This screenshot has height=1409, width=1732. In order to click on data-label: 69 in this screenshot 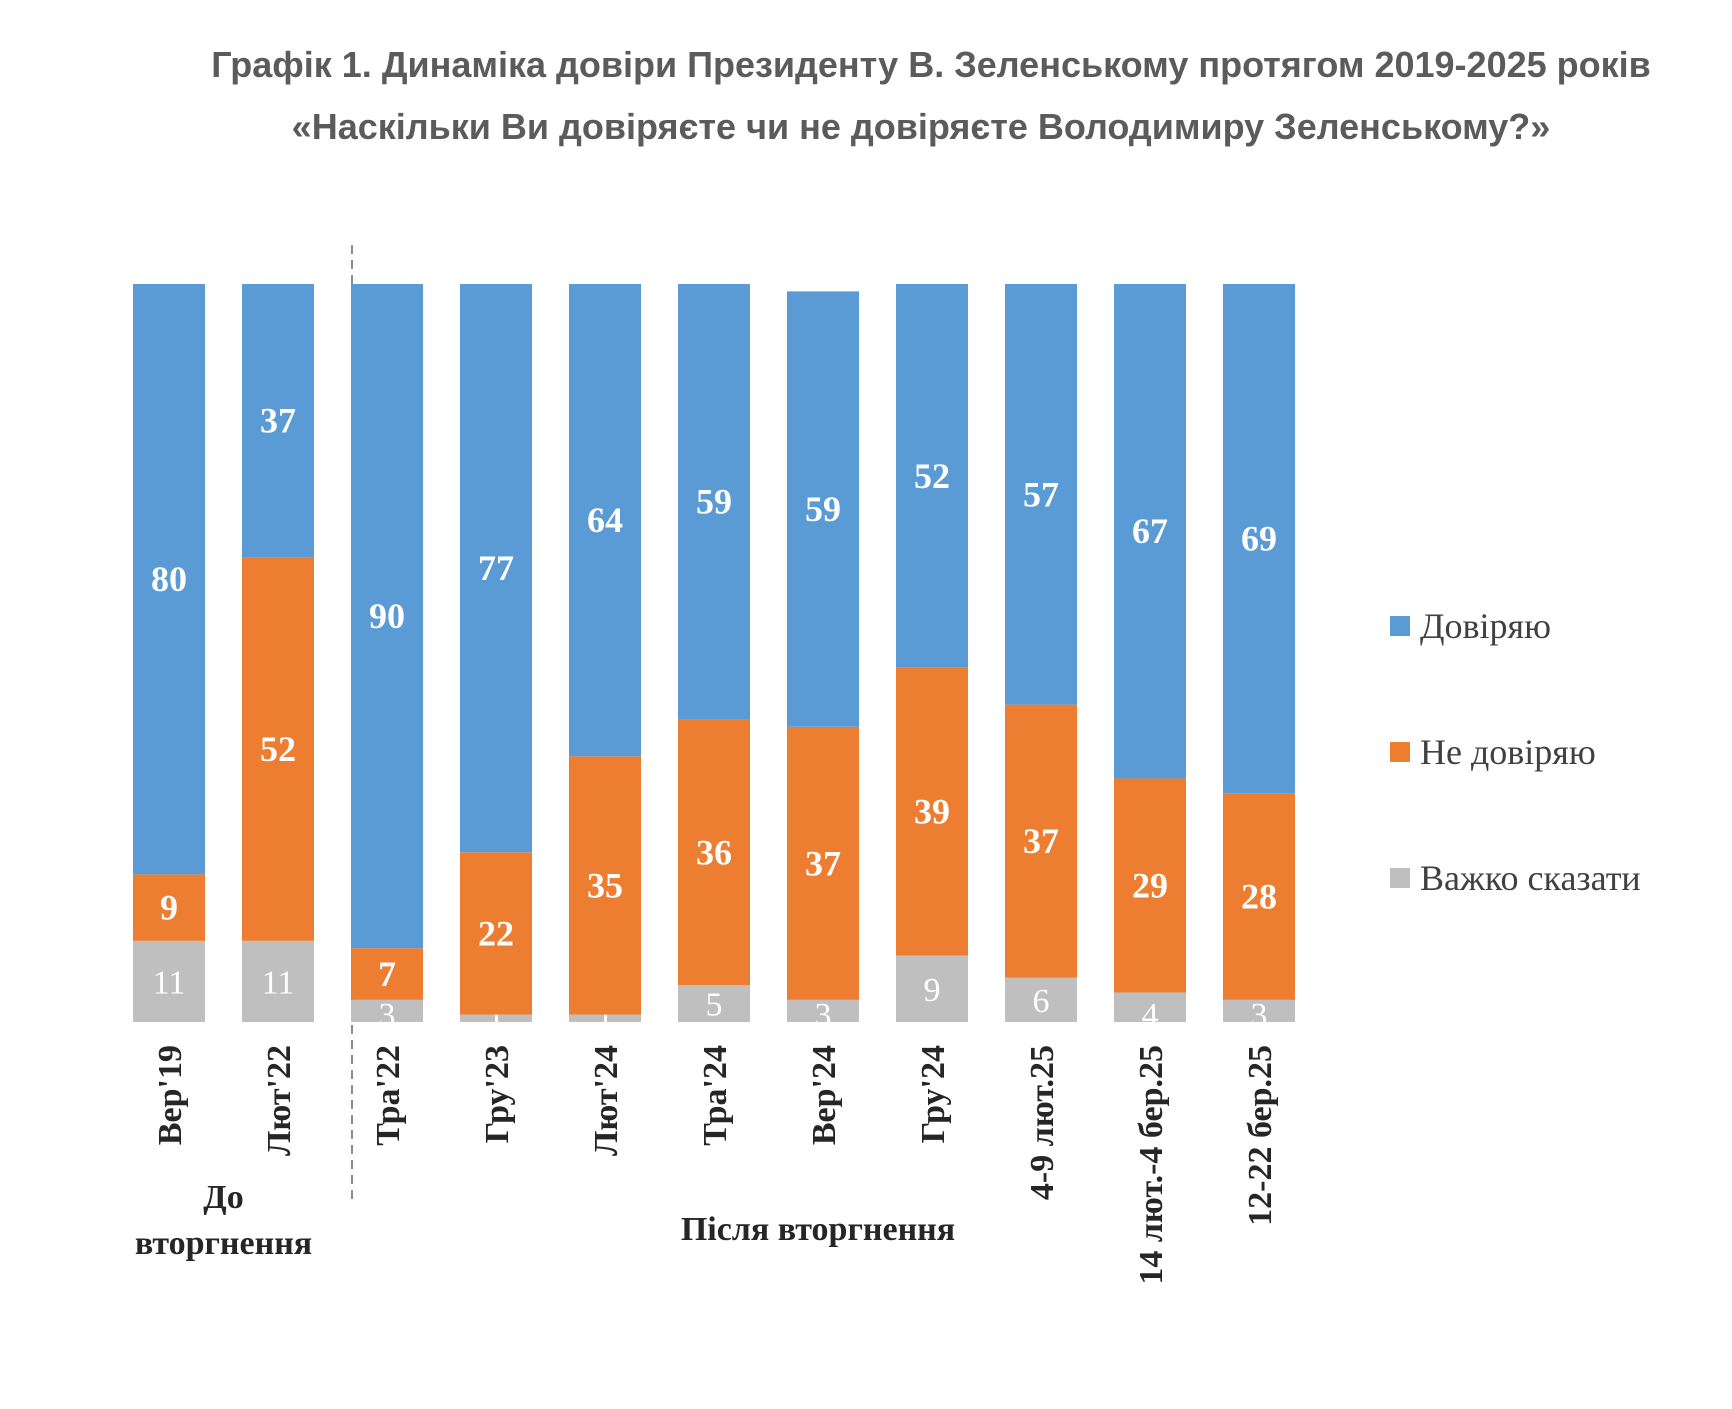, I will do `click(1259, 539)`.